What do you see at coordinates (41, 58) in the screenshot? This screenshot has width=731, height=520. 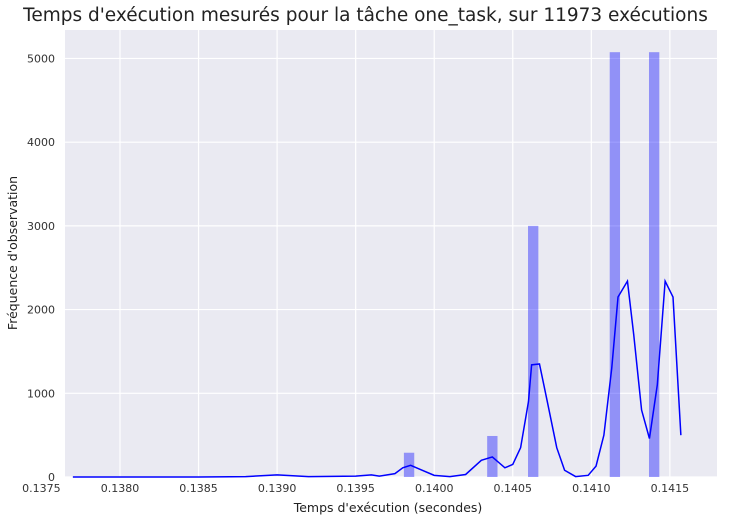 I see `y-tick-label: 5000` at bounding box center [41, 58].